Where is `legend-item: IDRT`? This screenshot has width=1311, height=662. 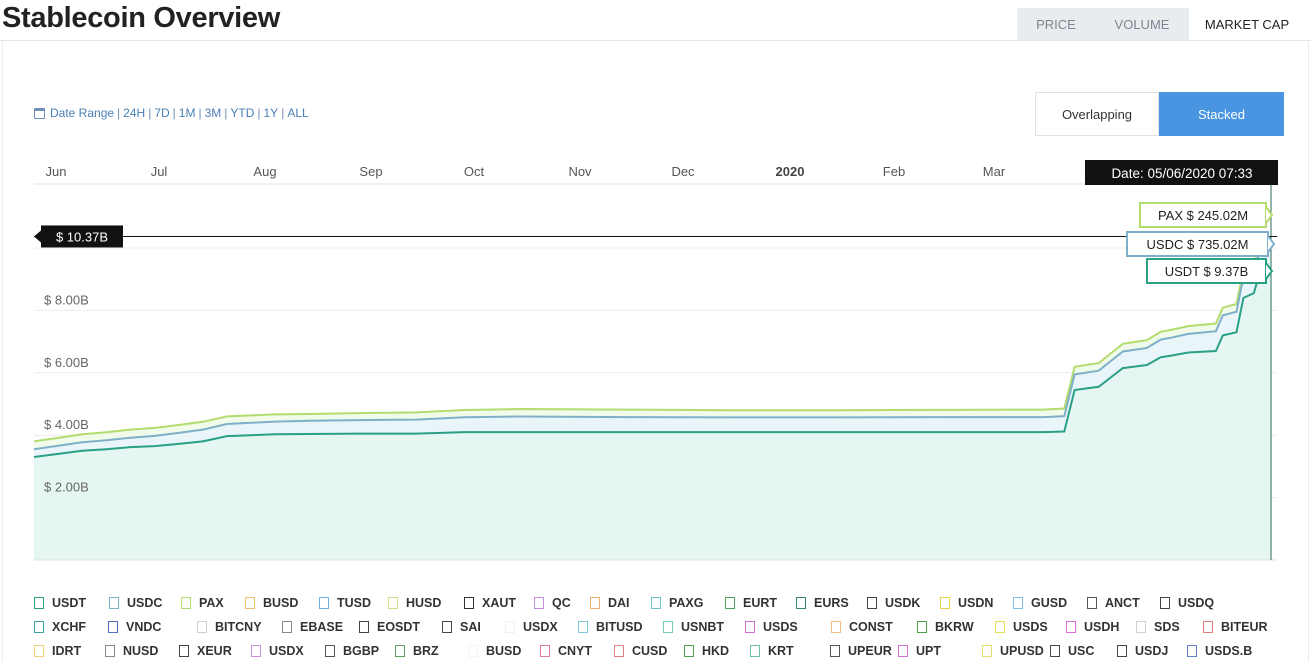
legend-item: IDRT is located at coordinates (69, 651).